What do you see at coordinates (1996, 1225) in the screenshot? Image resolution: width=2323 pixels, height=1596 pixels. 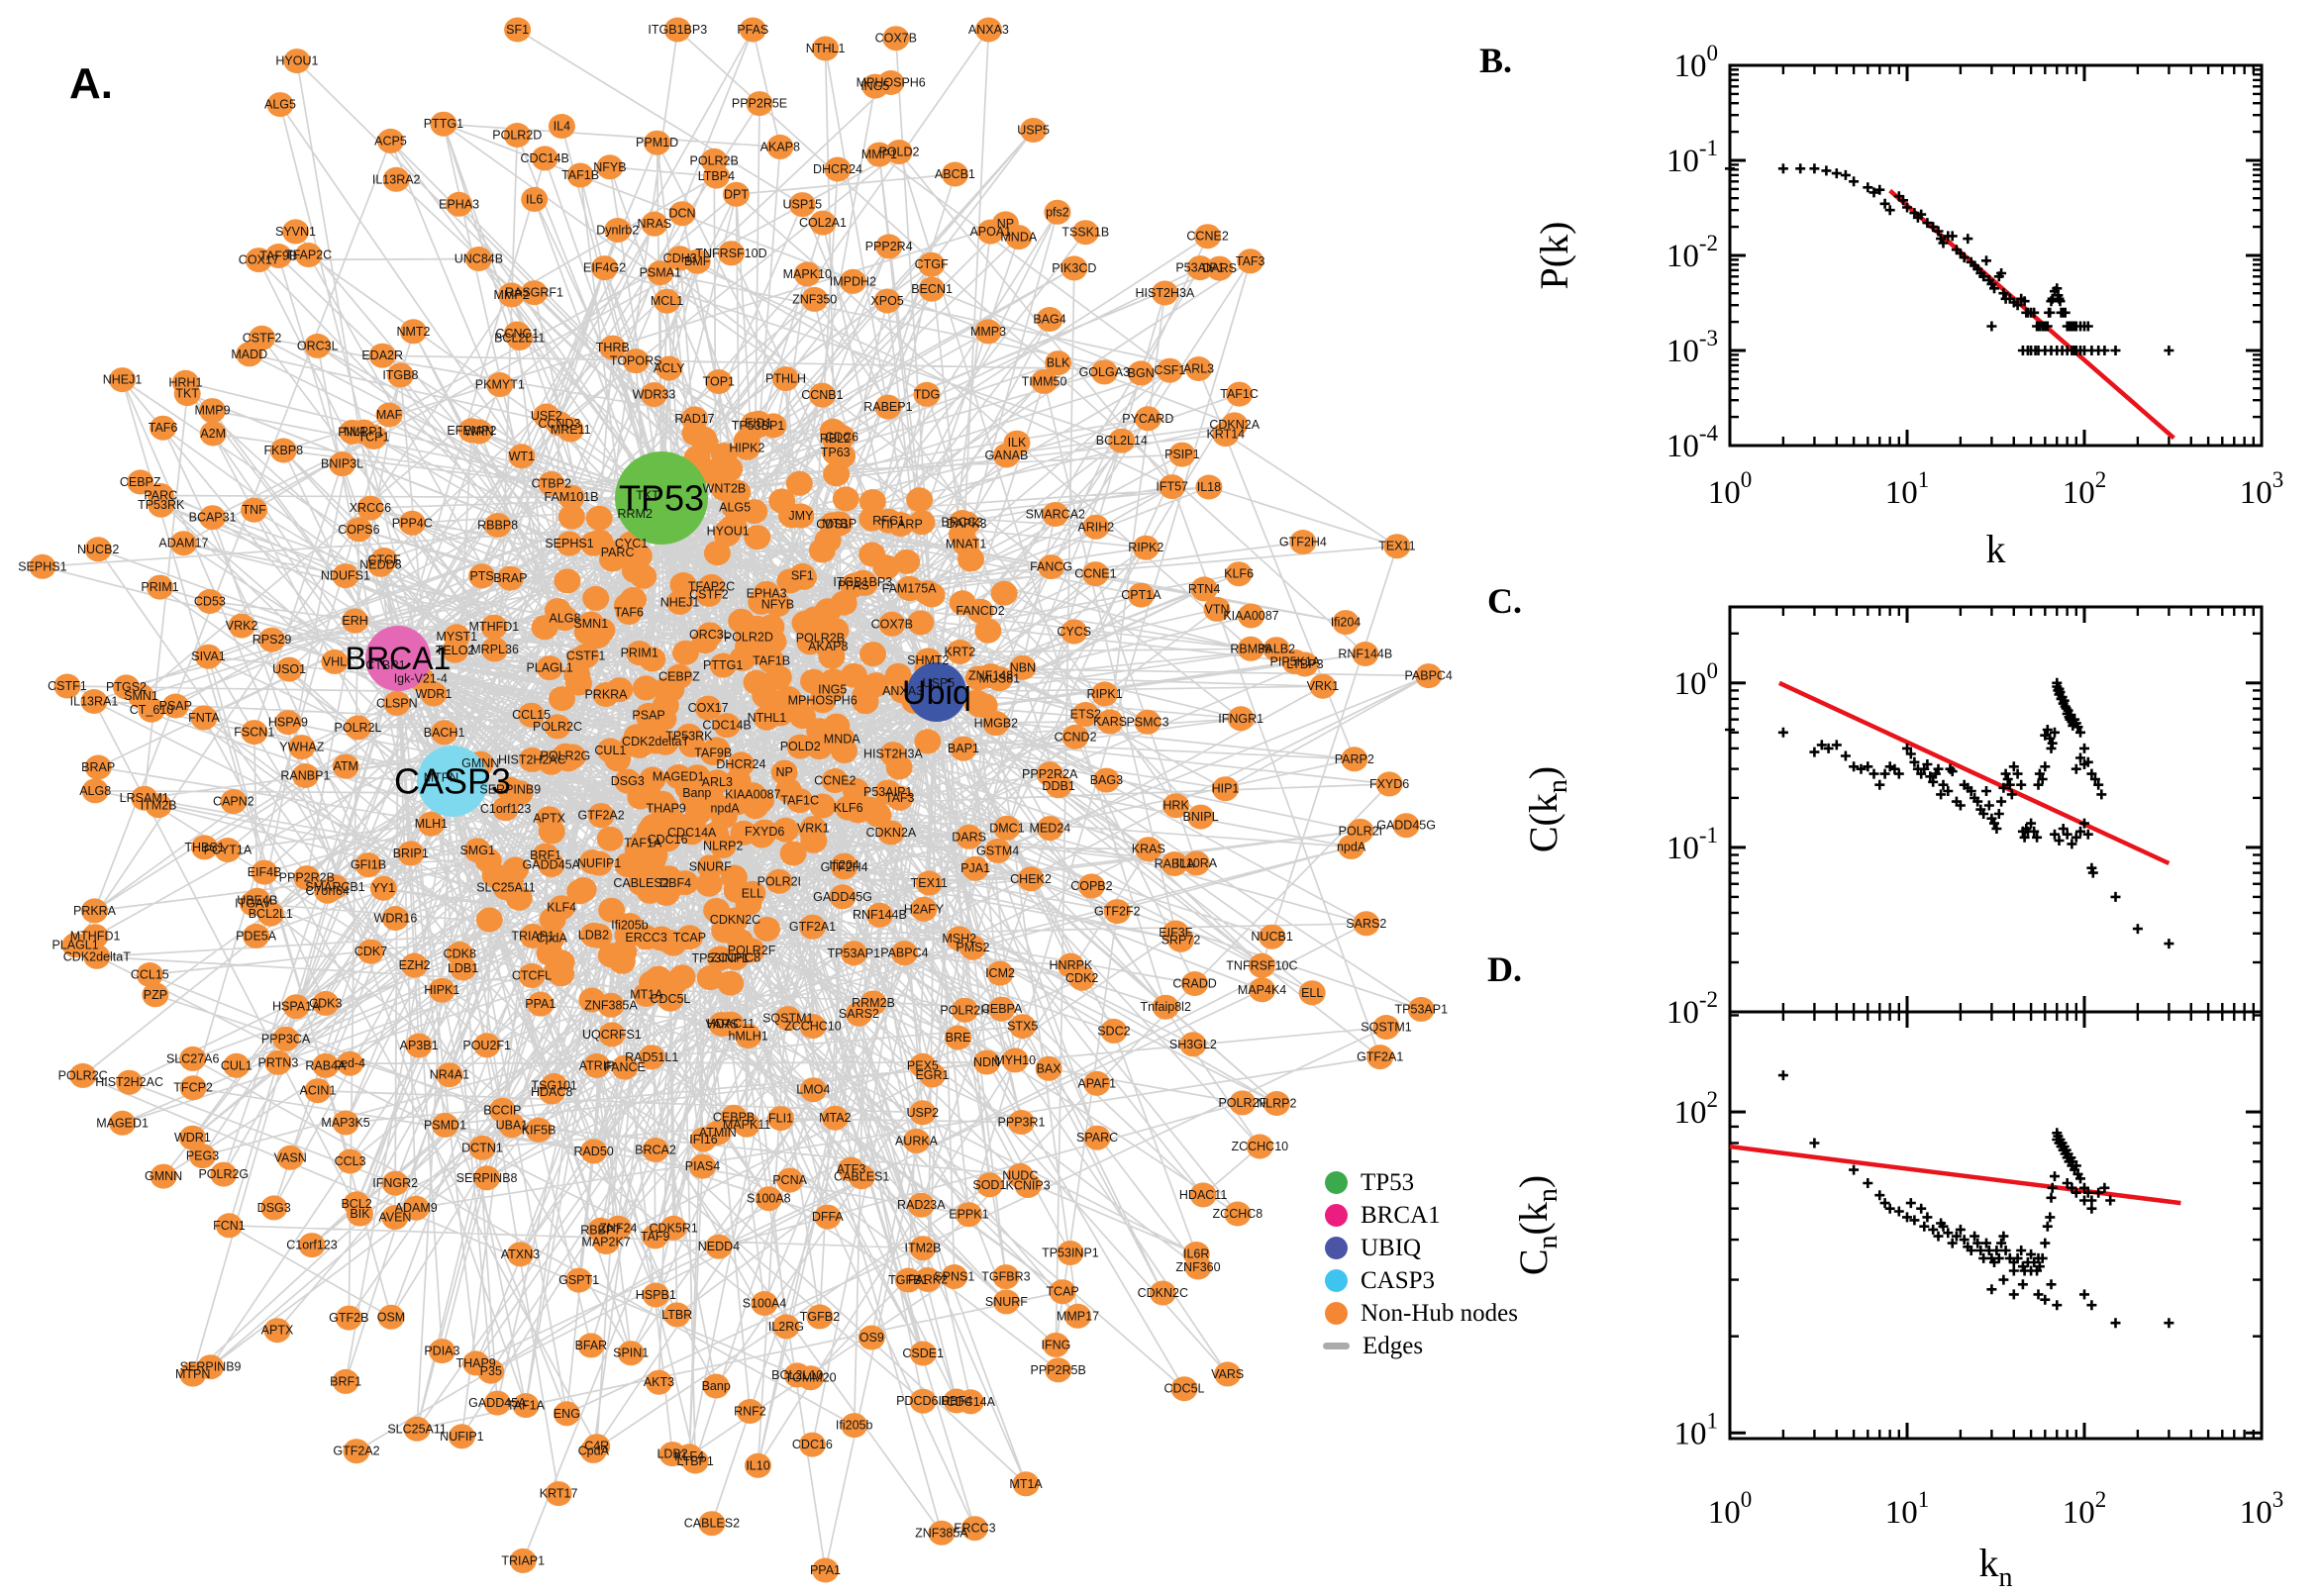 I see `plot-frame` at bounding box center [1996, 1225].